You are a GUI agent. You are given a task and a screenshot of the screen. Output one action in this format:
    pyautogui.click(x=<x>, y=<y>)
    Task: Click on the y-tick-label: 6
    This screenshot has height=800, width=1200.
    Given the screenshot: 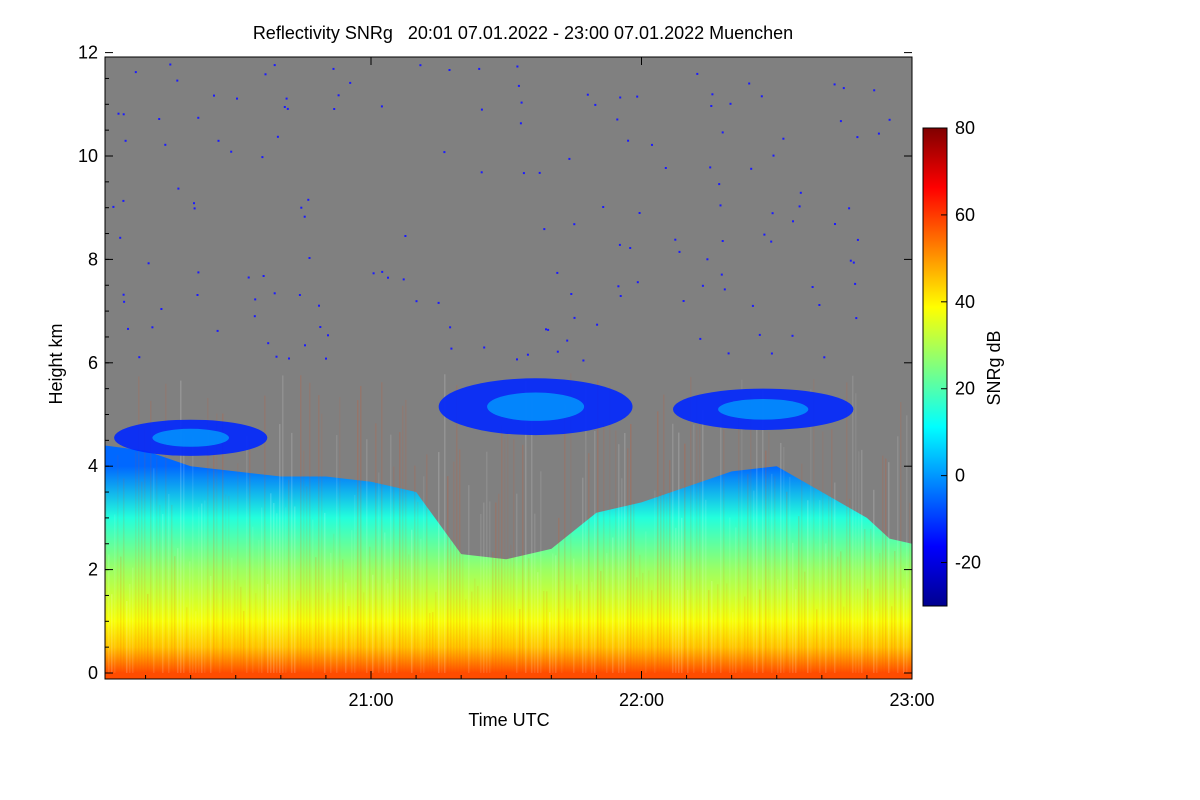 What is the action you would take?
    pyautogui.click(x=93, y=363)
    